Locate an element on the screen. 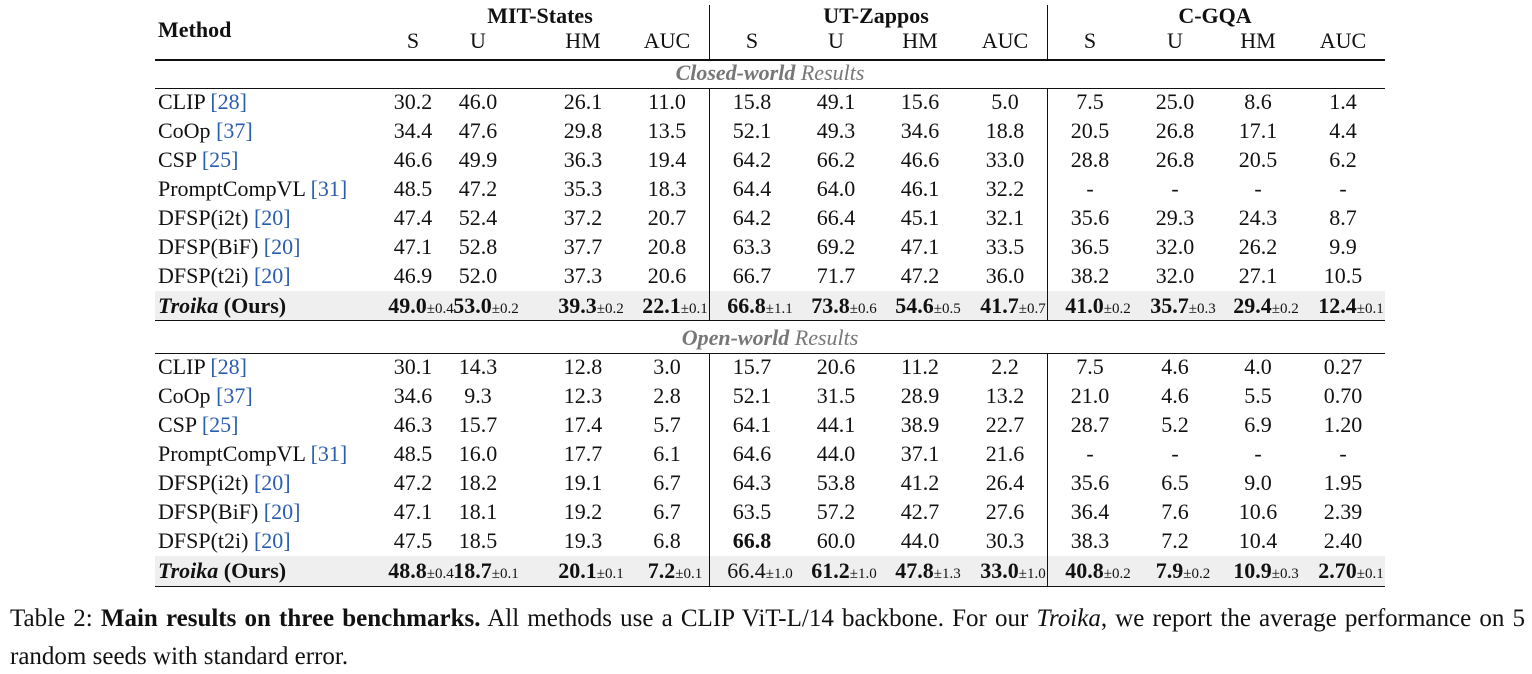  cell: 66.8 is located at coordinates (752, 541).